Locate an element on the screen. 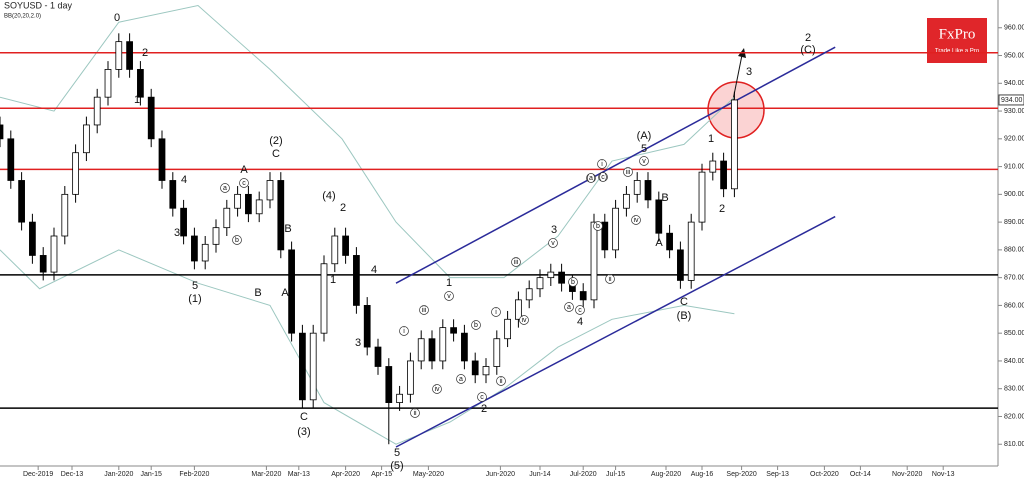  wave-label: (a) is located at coordinates (591, 178).